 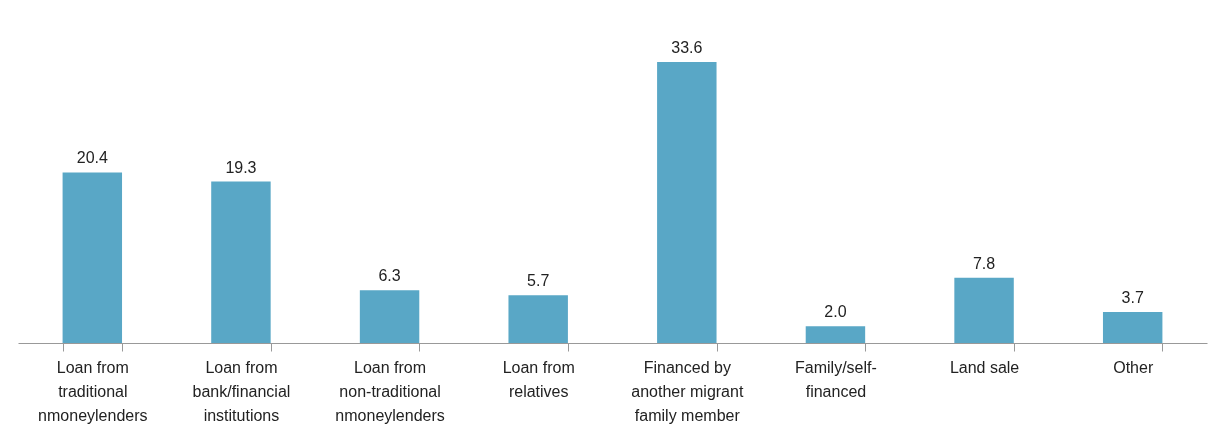 What do you see at coordinates (538, 379) in the screenshot?
I see `x-tick-label: Loan from relatives` at bounding box center [538, 379].